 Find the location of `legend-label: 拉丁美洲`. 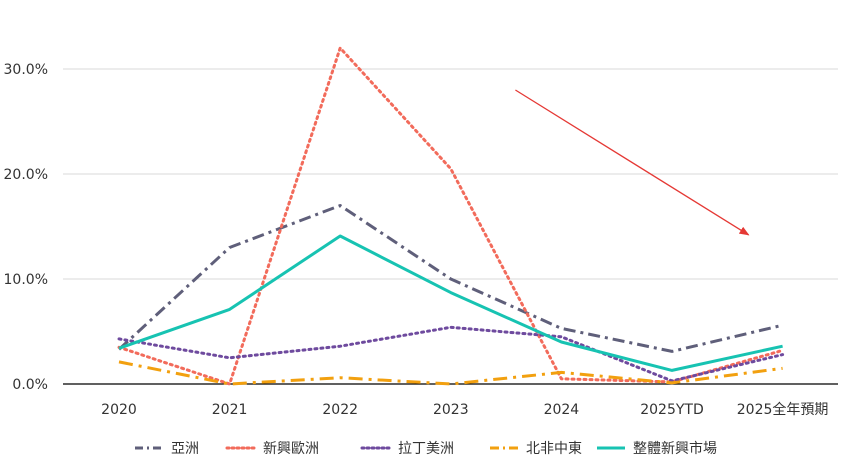

legend-label: 拉丁美洲 is located at coordinates (426, 449).